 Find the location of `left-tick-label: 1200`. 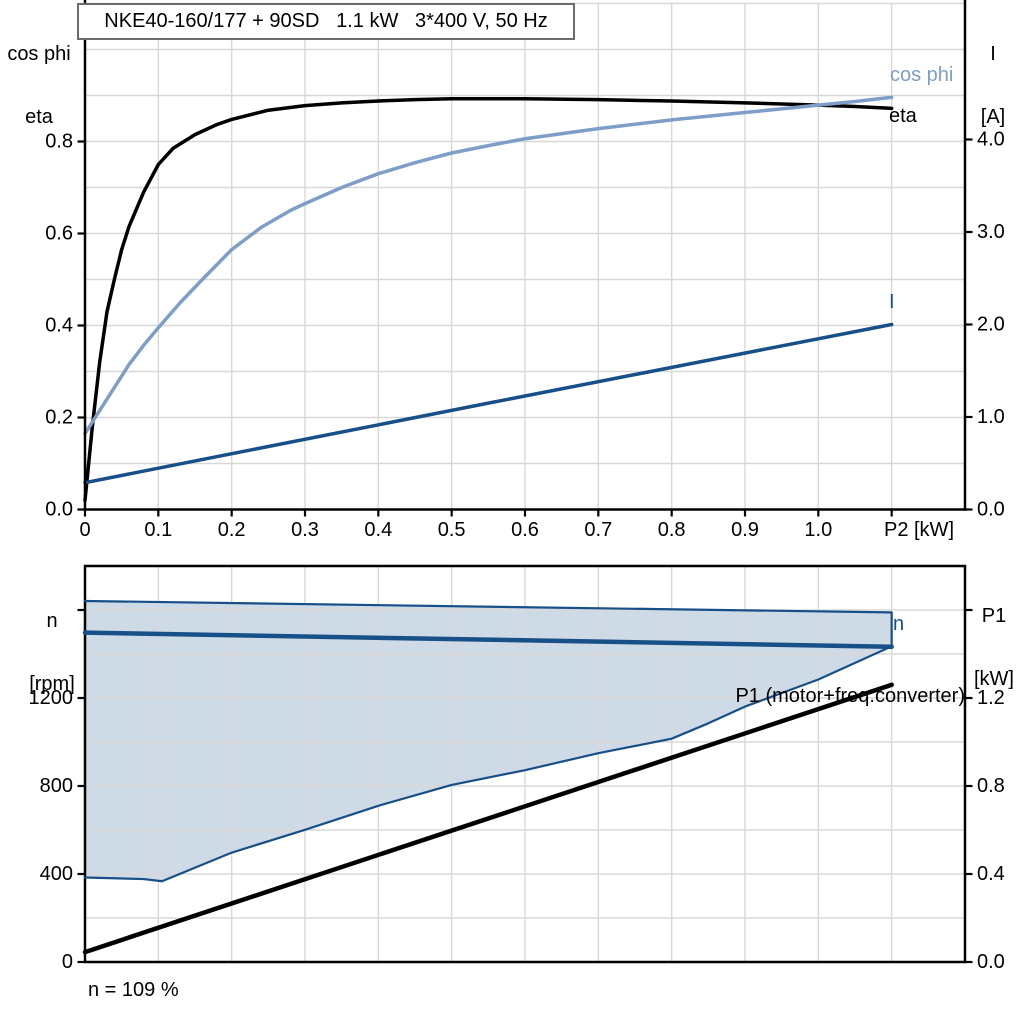

left-tick-label: 1200 is located at coordinates (51, 698).